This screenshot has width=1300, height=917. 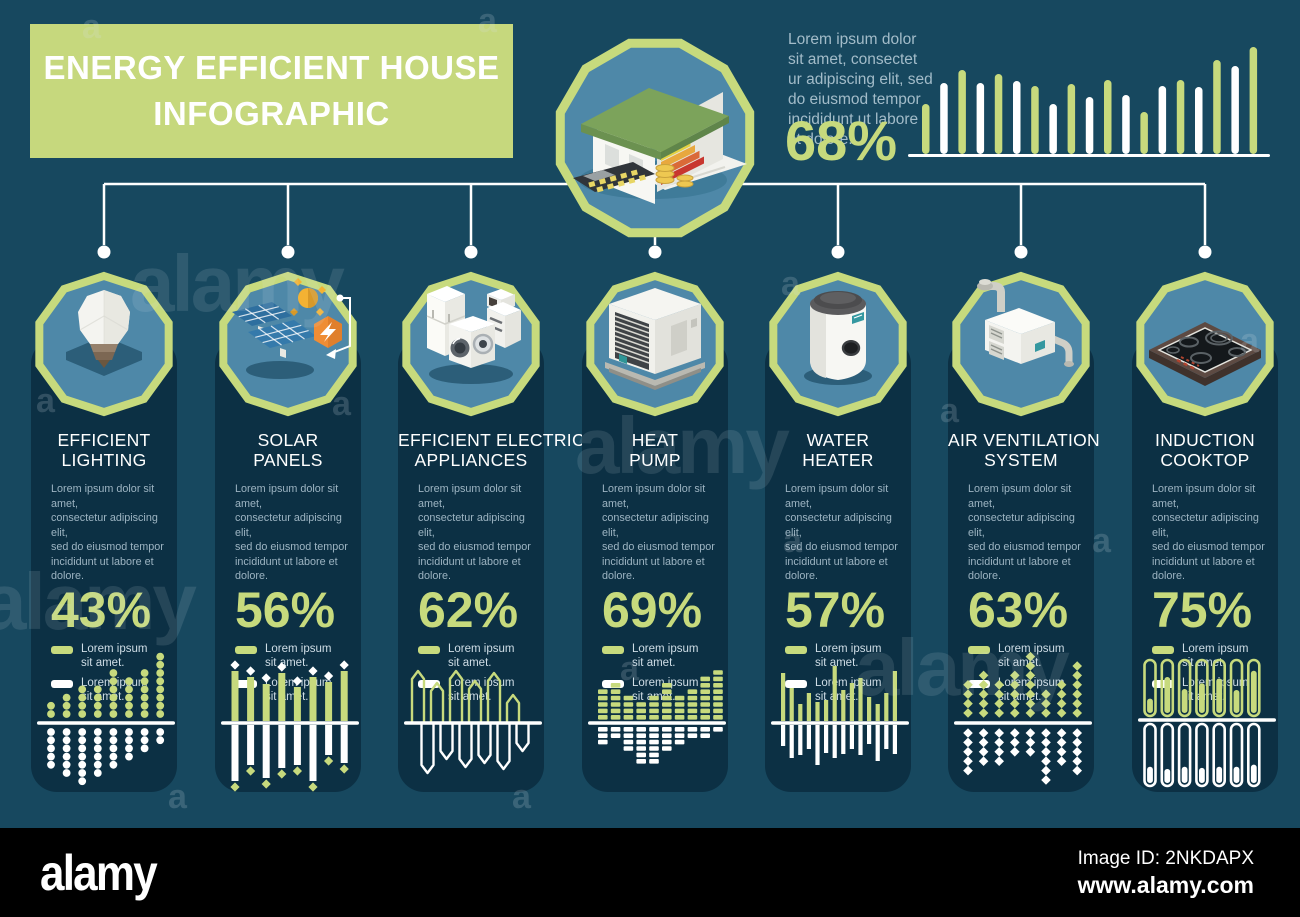 What do you see at coordinates (106, 719) in the screenshot?
I see `dot-columns-chart` at bounding box center [106, 719].